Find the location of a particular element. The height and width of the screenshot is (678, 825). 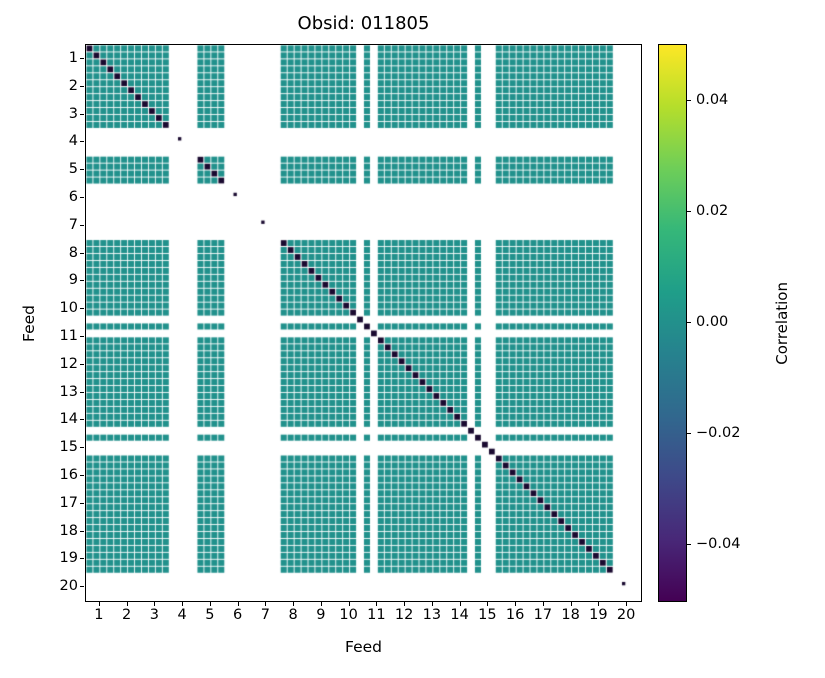

x-tick-label: 19 is located at coordinates (598, 615).